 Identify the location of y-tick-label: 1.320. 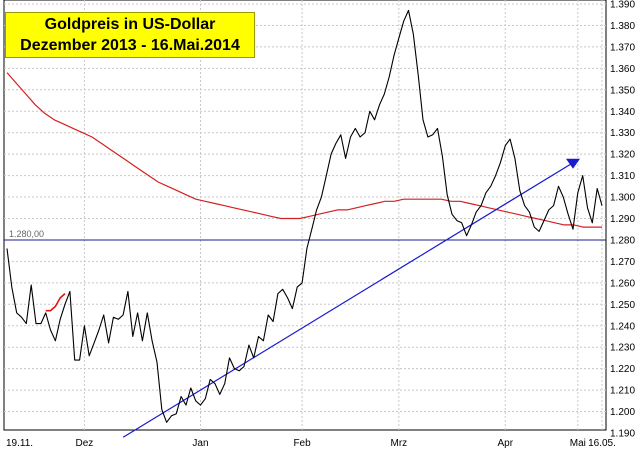
(622, 155).